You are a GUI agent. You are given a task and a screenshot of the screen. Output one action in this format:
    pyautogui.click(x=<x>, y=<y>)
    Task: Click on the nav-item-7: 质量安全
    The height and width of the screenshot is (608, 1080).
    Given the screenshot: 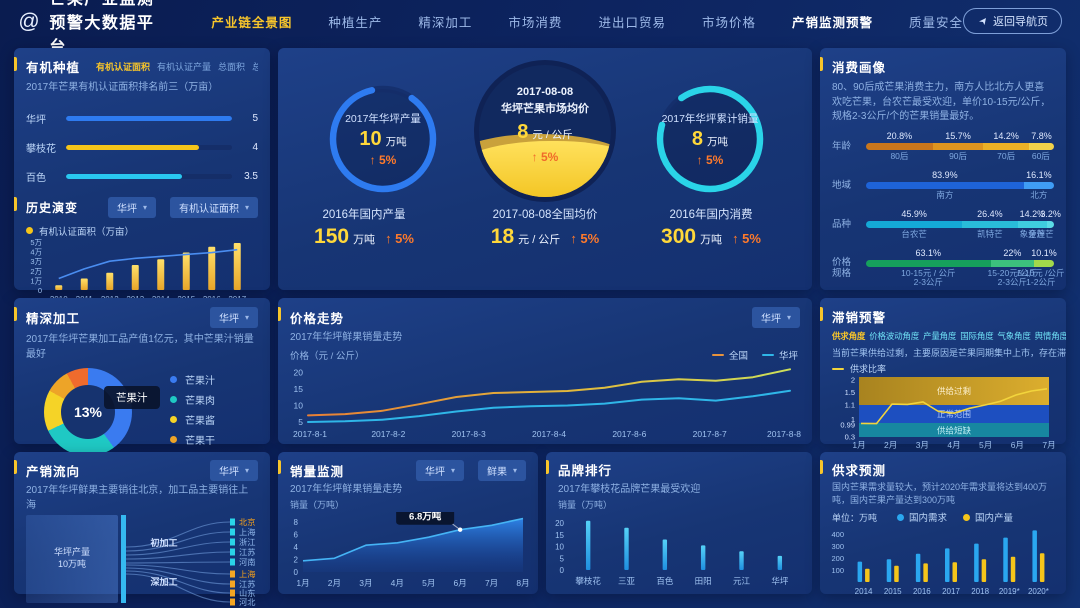 What is the action you would take?
    pyautogui.click(x=935, y=22)
    